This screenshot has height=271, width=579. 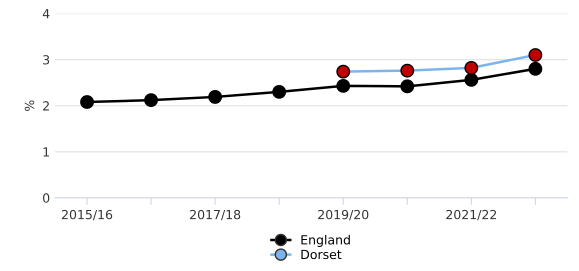 What do you see at coordinates (343, 215) in the screenshot?
I see `x-tick-label: 2019/20` at bounding box center [343, 215].